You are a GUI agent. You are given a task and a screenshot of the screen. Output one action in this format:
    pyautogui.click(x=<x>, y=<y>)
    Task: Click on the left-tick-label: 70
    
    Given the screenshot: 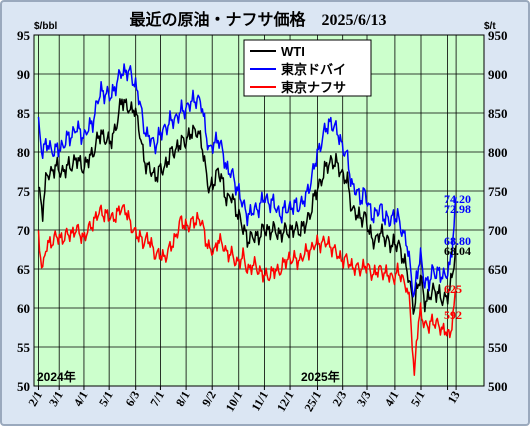 What is the action you would take?
    pyautogui.click(x=23, y=230)
    